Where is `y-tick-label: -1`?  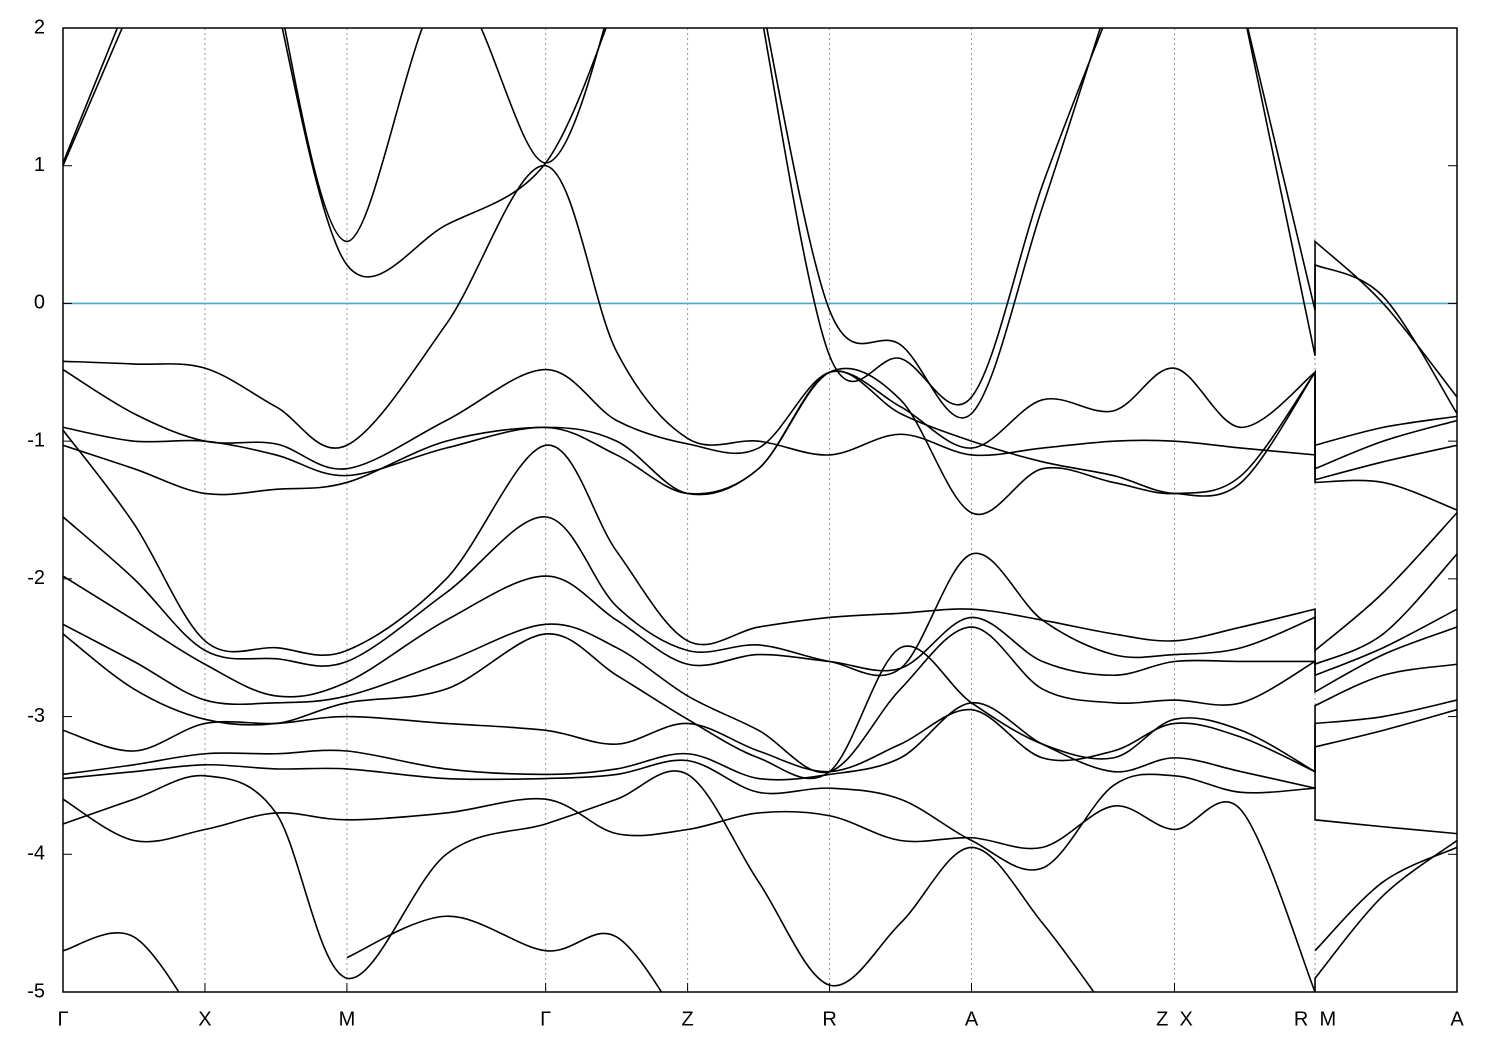
y-tick-label: -1 is located at coordinates (36, 440).